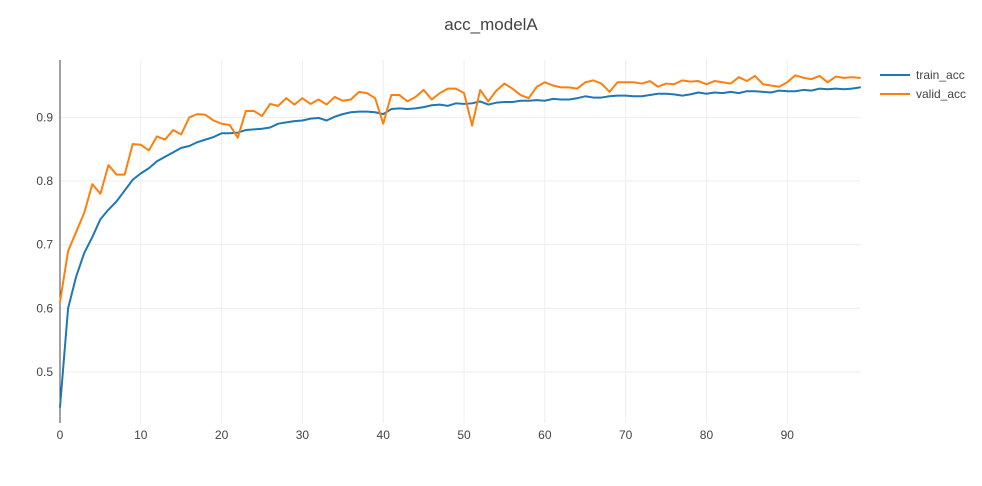 This screenshot has height=486, width=982. Describe the element at coordinates (44, 117) in the screenshot. I see `y-tick-label: 0.9` at that location.